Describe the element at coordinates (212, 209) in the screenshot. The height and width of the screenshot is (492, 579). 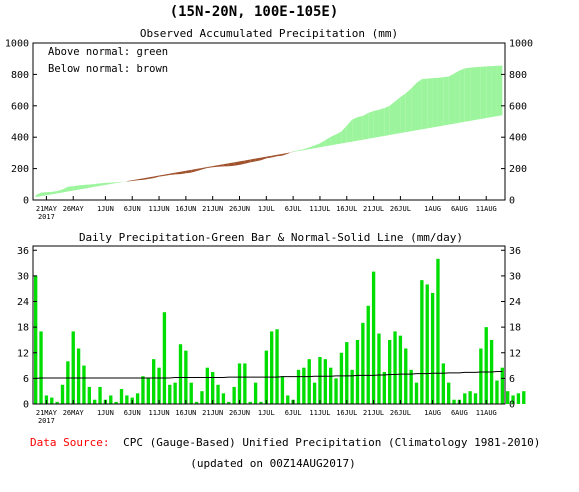
I see `accumulated-xtick-label: 21JUN` at that location.